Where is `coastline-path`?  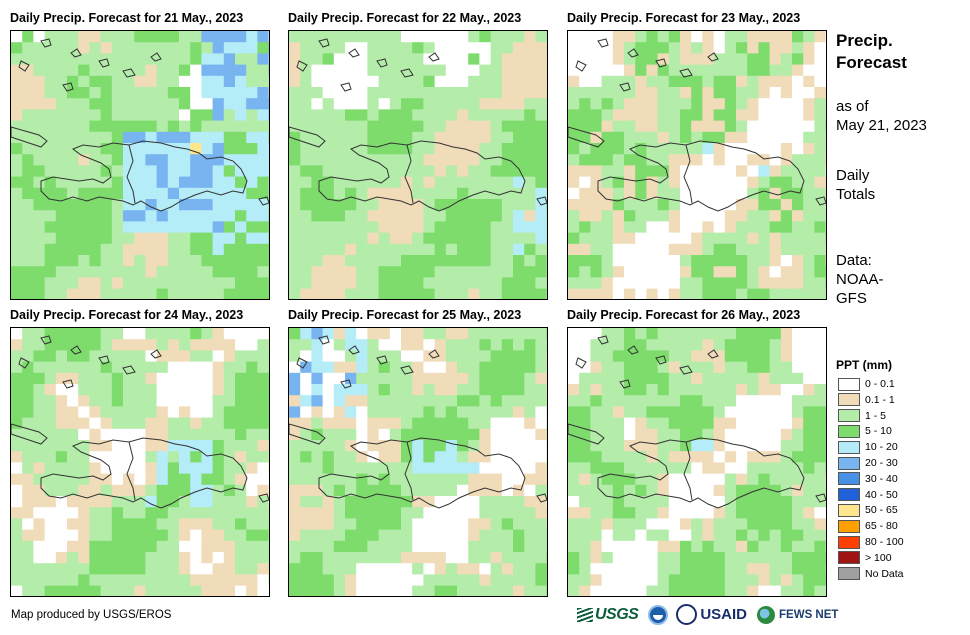 coastline-path is located at coordinates (46, 340).